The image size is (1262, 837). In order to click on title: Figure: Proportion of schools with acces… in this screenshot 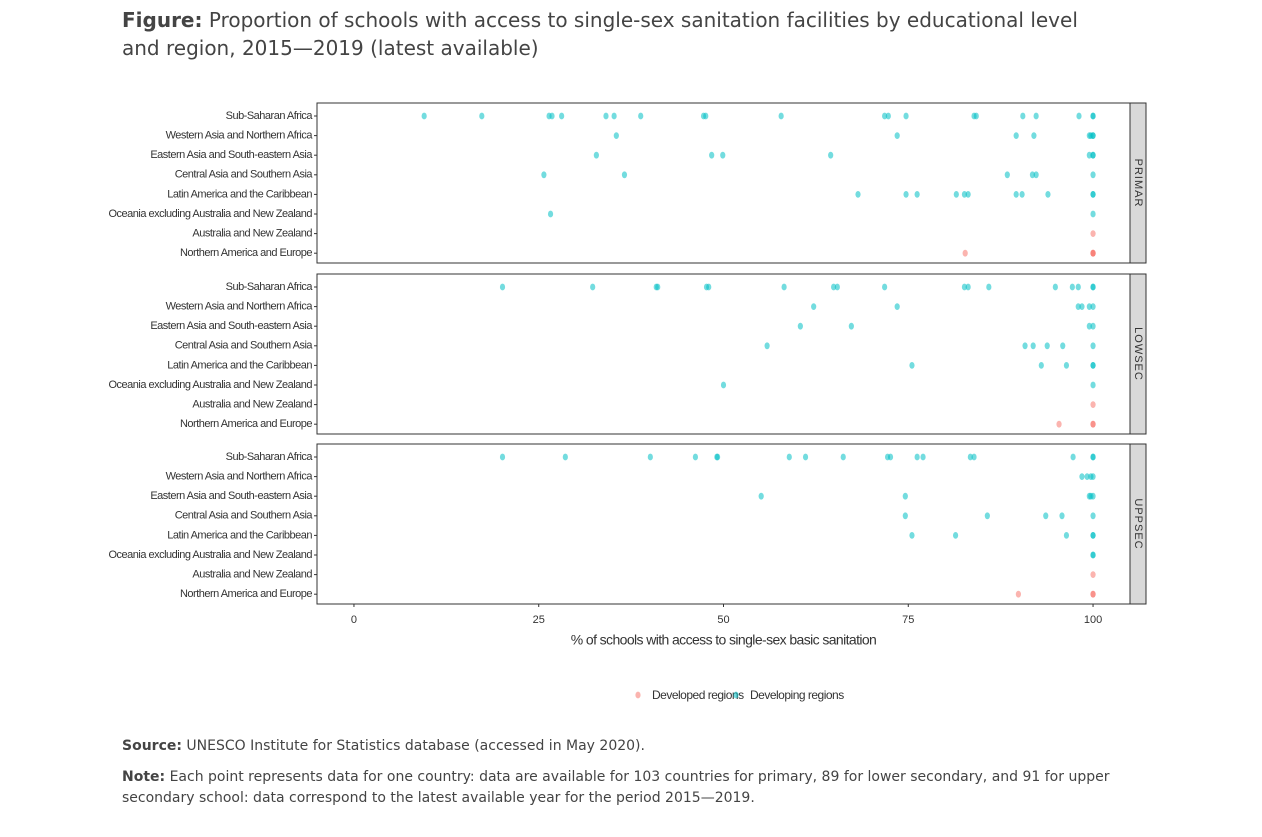, I will do `click(617, 34)`.